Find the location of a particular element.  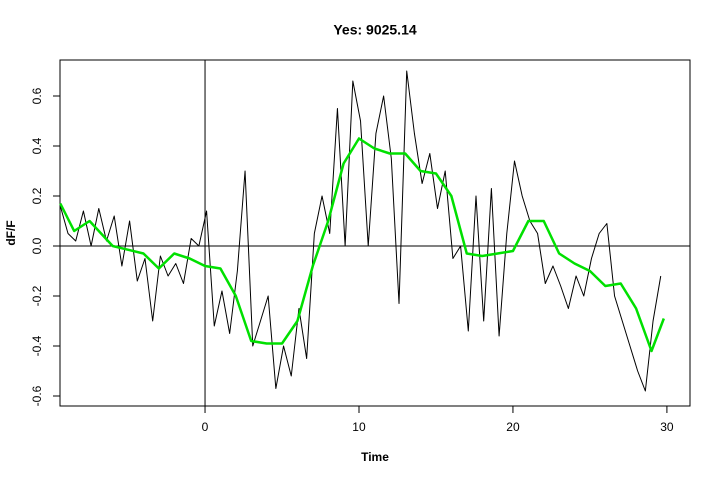

x-tick-label: 30 is located at coordinates (667, 427).